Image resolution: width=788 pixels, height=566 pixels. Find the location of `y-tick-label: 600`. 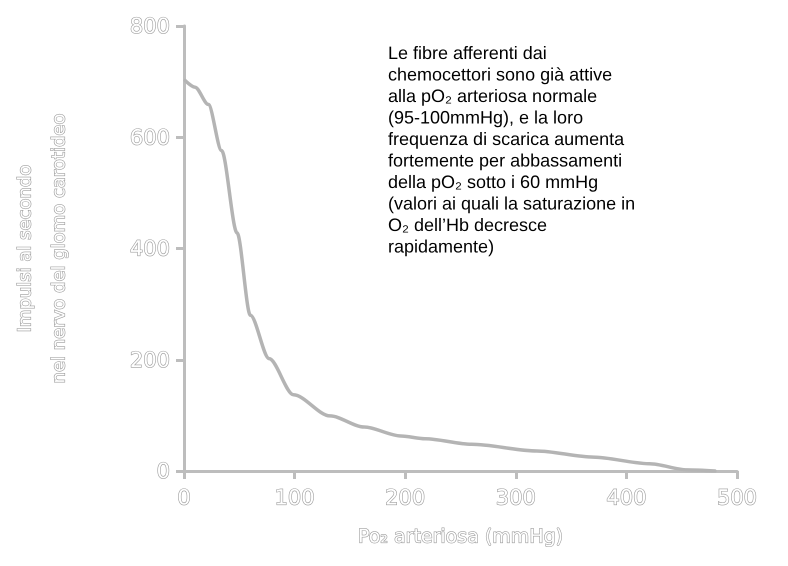

y-tick-label: 600 is located at coordinates (150, 137).